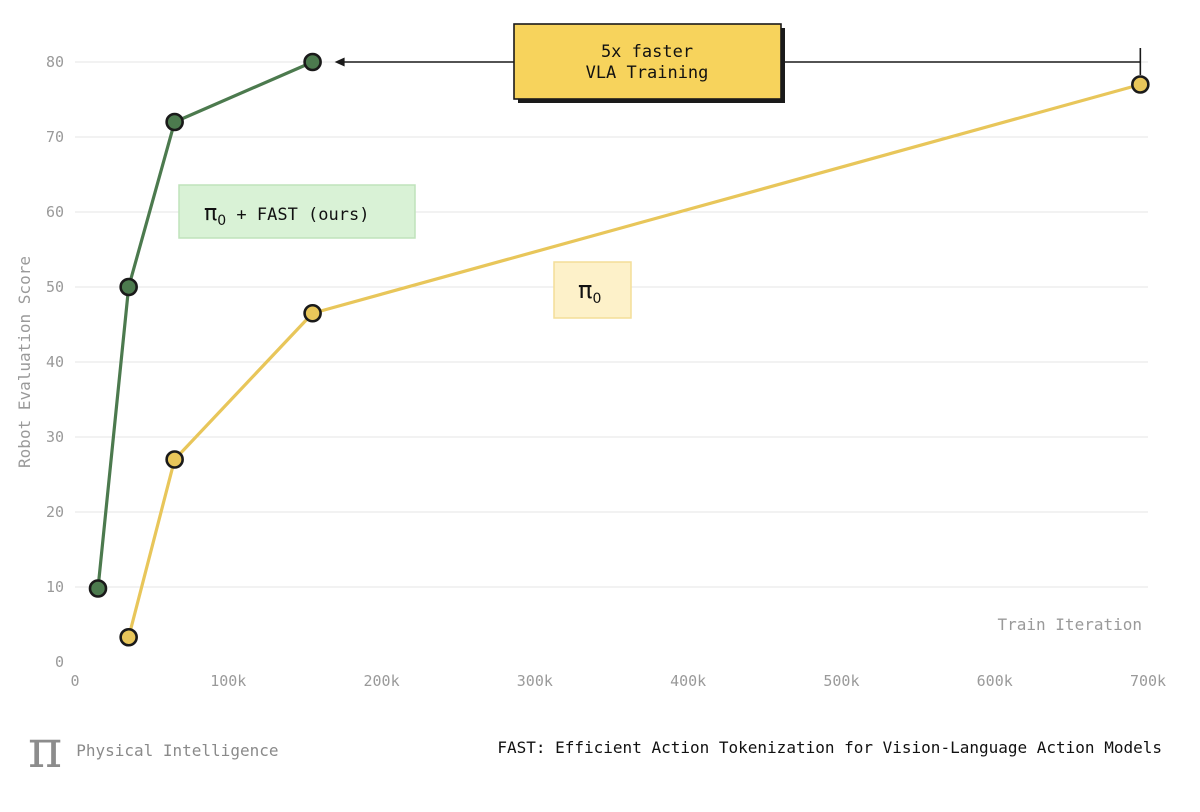 This screenshot has width=1200, height=812. I want to click on series-label-1: π0, so click(589, 291).